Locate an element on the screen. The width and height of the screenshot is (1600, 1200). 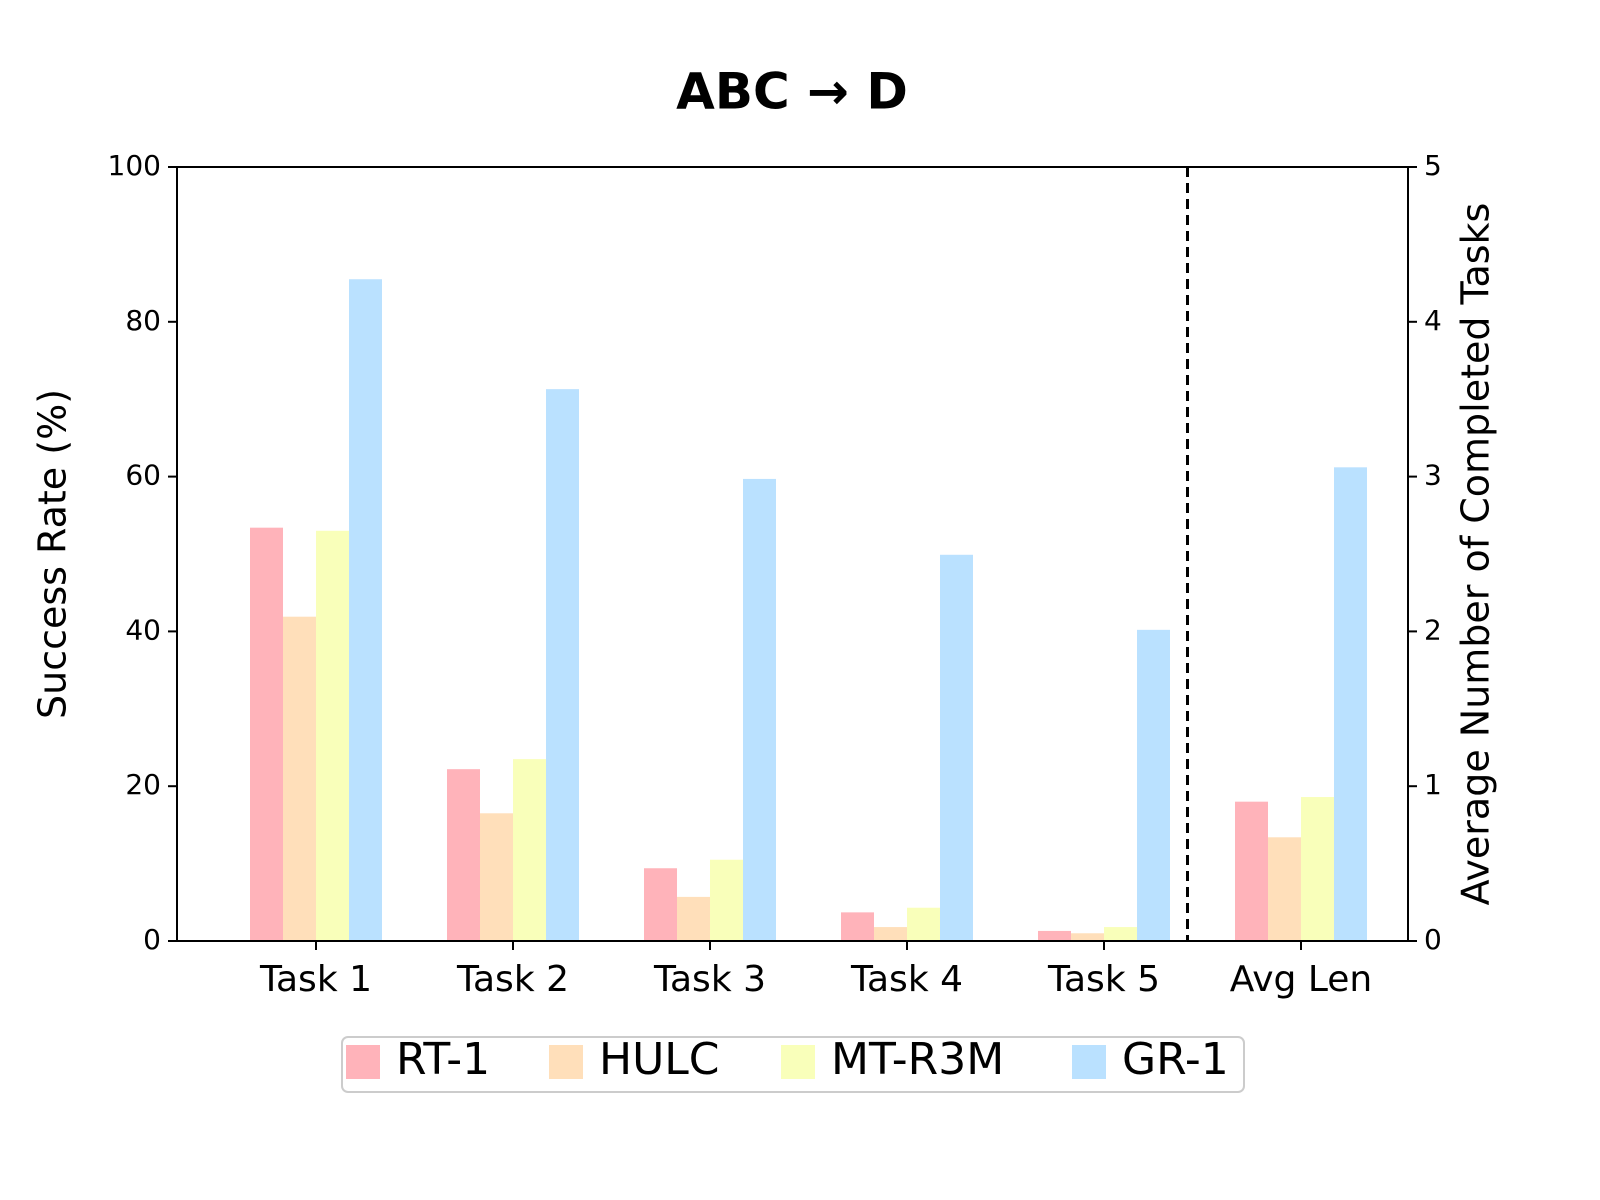
y-tick-label: 20 is located at coordinates (143, 784).